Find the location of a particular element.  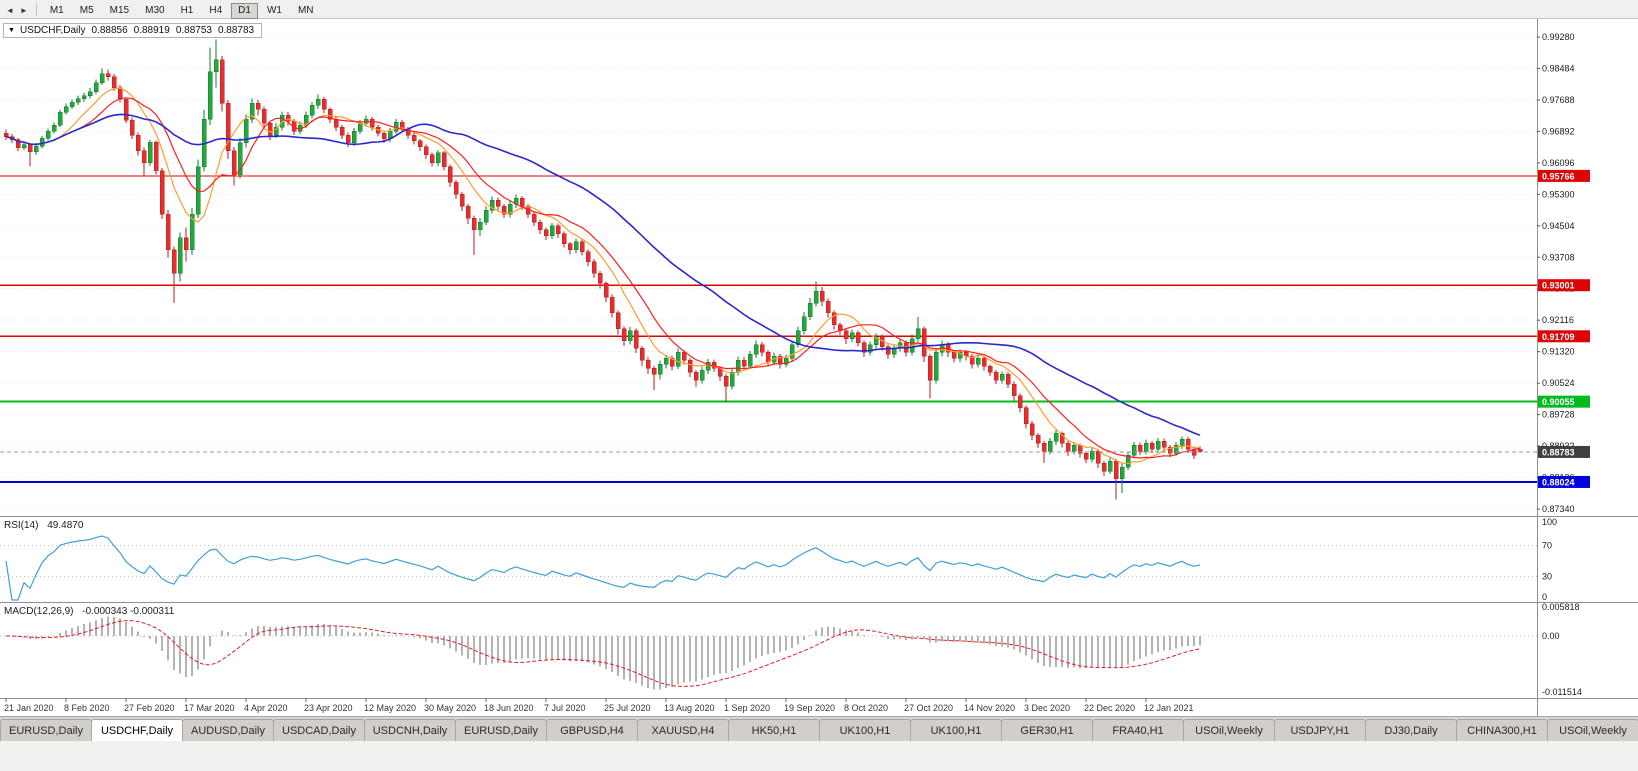

chart-tab-usdcnh-daily: USDCNH,Daily is located at coordinates (410, 730).